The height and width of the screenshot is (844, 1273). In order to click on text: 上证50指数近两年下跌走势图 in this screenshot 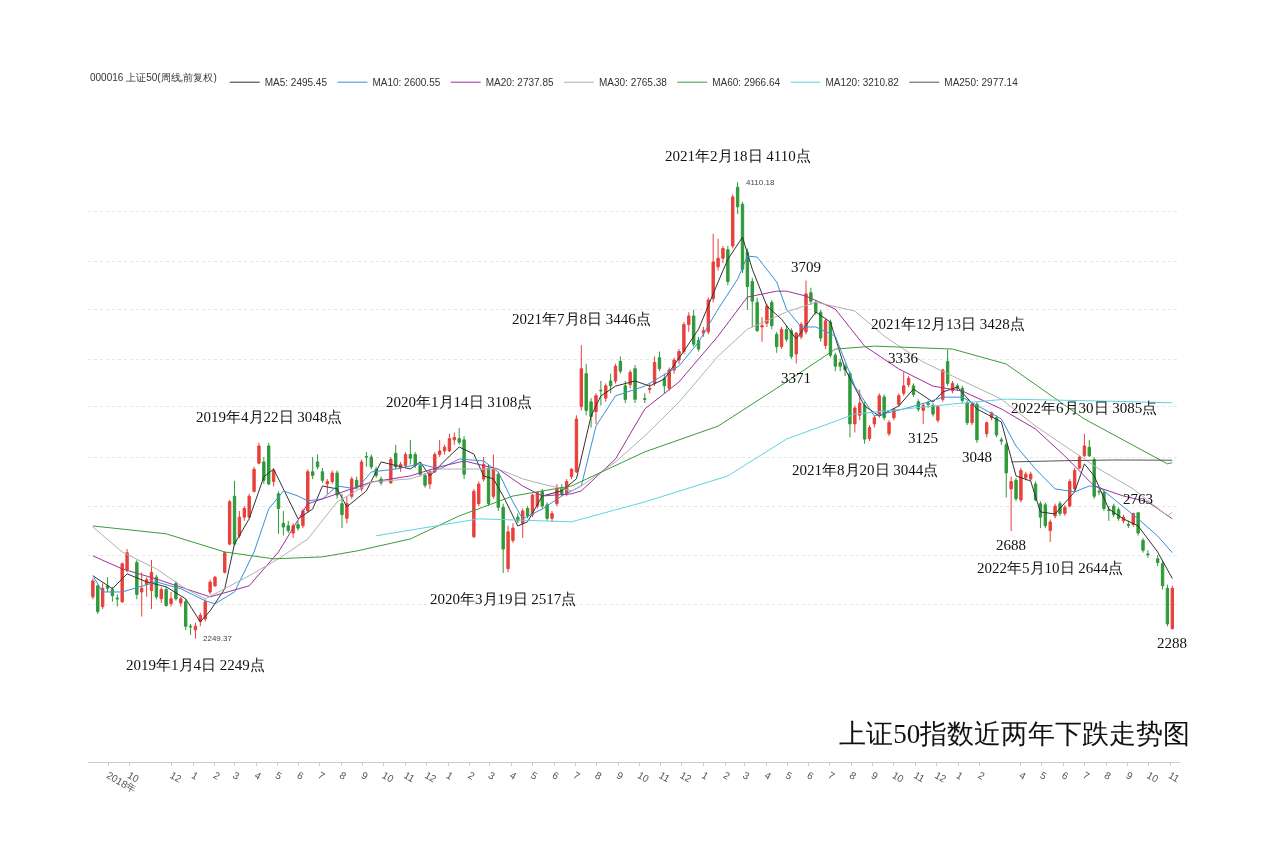, I will do `click(1015, 733)`.